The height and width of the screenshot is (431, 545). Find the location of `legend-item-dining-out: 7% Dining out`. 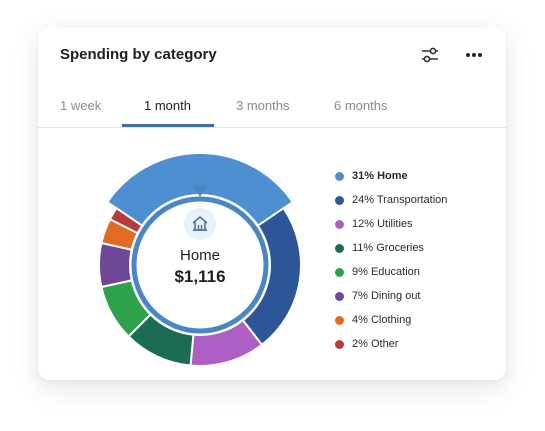

legend-item-dining-out: 7% Dining out is located at coordinates (391, 296).